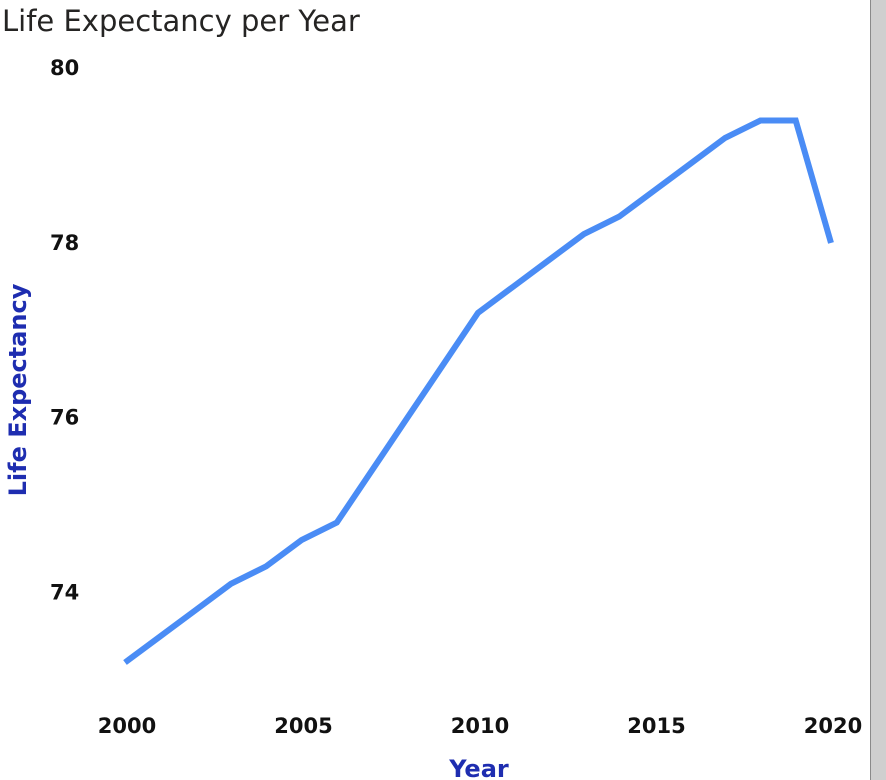 The height and width of the screenshot is (780, 886). Describe the element at coordinates (478, 767) in the screenshot. I see `x-axis-title: Year` at that location.